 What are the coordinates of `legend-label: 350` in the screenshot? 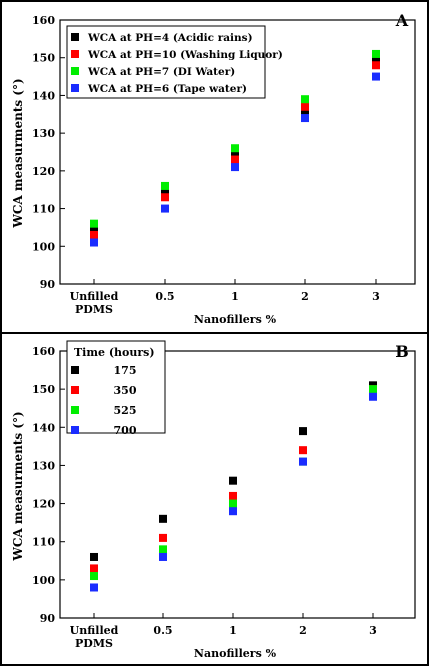 It's located at (125, 390).